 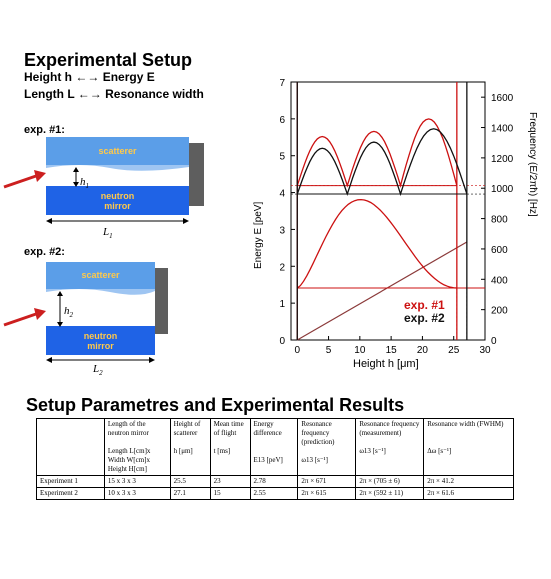 What do you see at coordinates (98, 370) in the screenshot?
I see `exp2-l-label: L2` at bounding box center [98, 370].